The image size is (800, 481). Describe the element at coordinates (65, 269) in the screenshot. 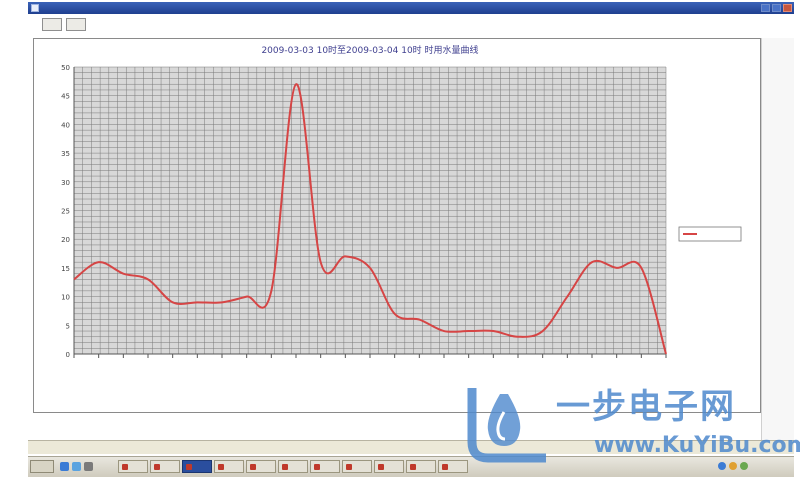

I see `y-tick-label: 15` at that location.